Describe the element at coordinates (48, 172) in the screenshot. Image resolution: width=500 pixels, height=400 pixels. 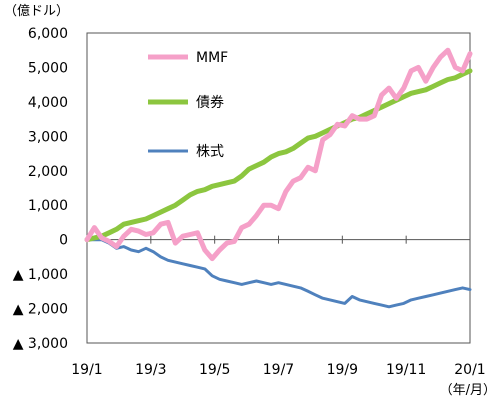
I see `y-tick-label: 2,000` at that location.